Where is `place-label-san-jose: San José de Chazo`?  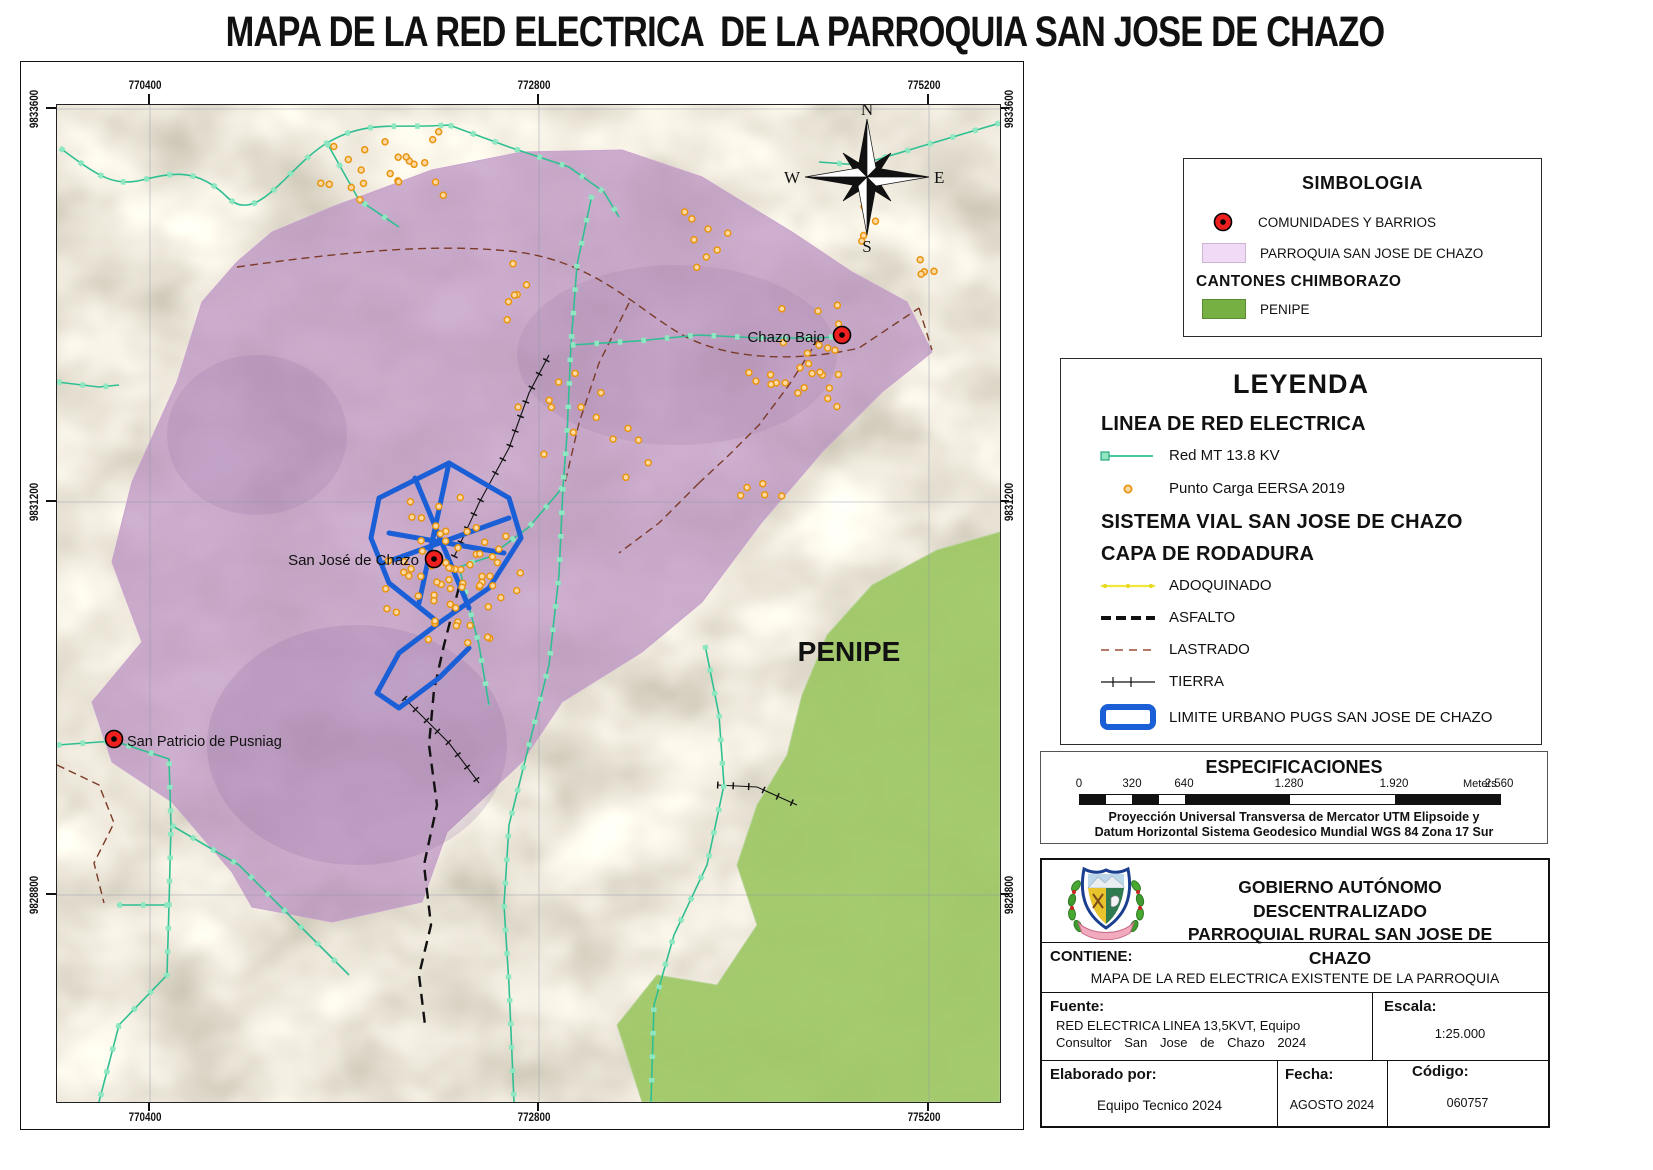 place-label-san-jose: San José de Chazo is located at coordinates (353, 560).